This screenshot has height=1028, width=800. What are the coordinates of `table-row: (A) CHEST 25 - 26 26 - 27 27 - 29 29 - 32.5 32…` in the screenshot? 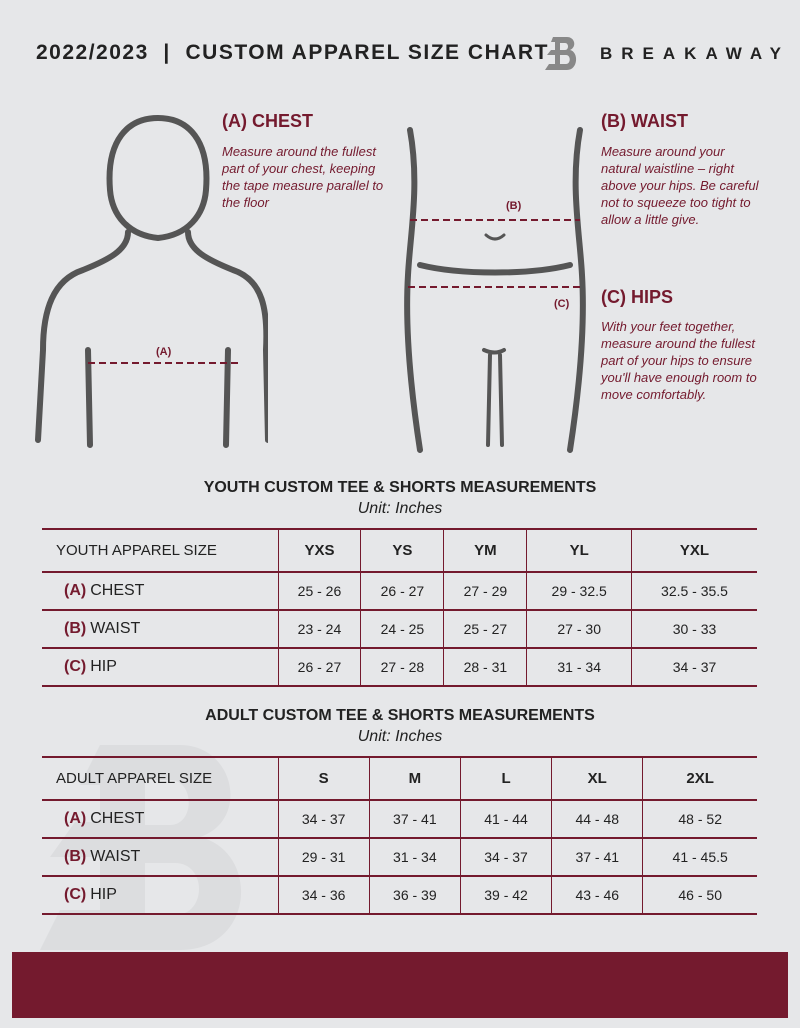 It's located at (399, 591).